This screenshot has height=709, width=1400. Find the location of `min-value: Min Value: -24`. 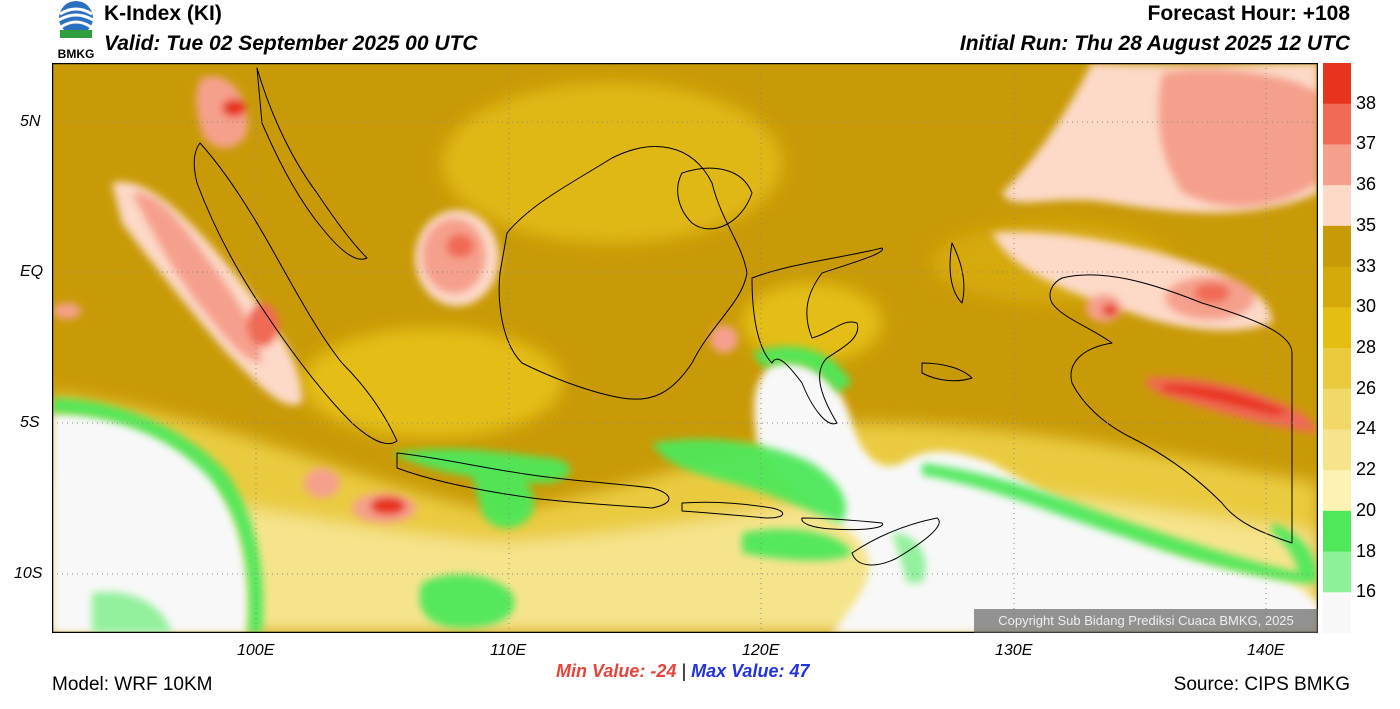

min-value: Min Value: -24 is located at coordinates (616, 671).